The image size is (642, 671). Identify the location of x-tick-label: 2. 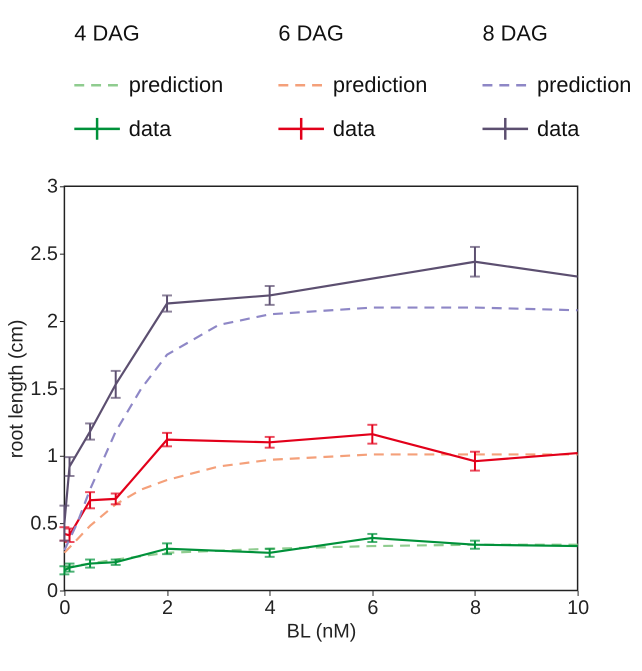
(168, 607).